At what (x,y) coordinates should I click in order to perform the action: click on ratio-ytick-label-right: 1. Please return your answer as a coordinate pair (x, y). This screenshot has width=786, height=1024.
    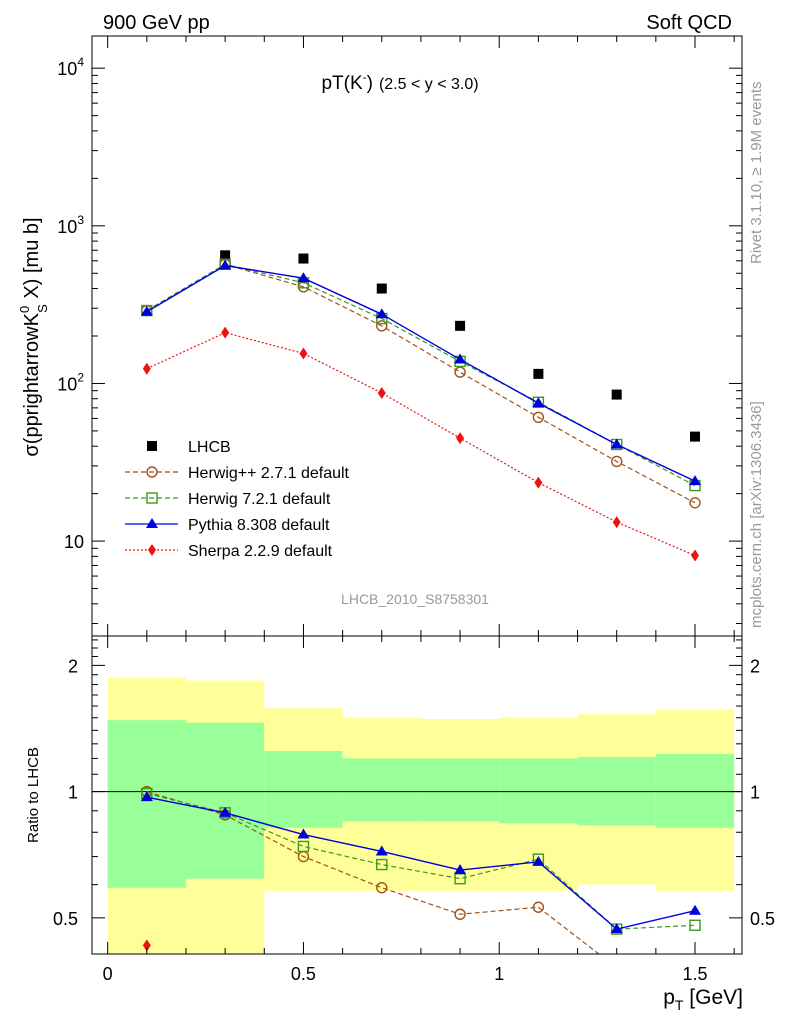
    Looking at the image, I should click on (755, 793).